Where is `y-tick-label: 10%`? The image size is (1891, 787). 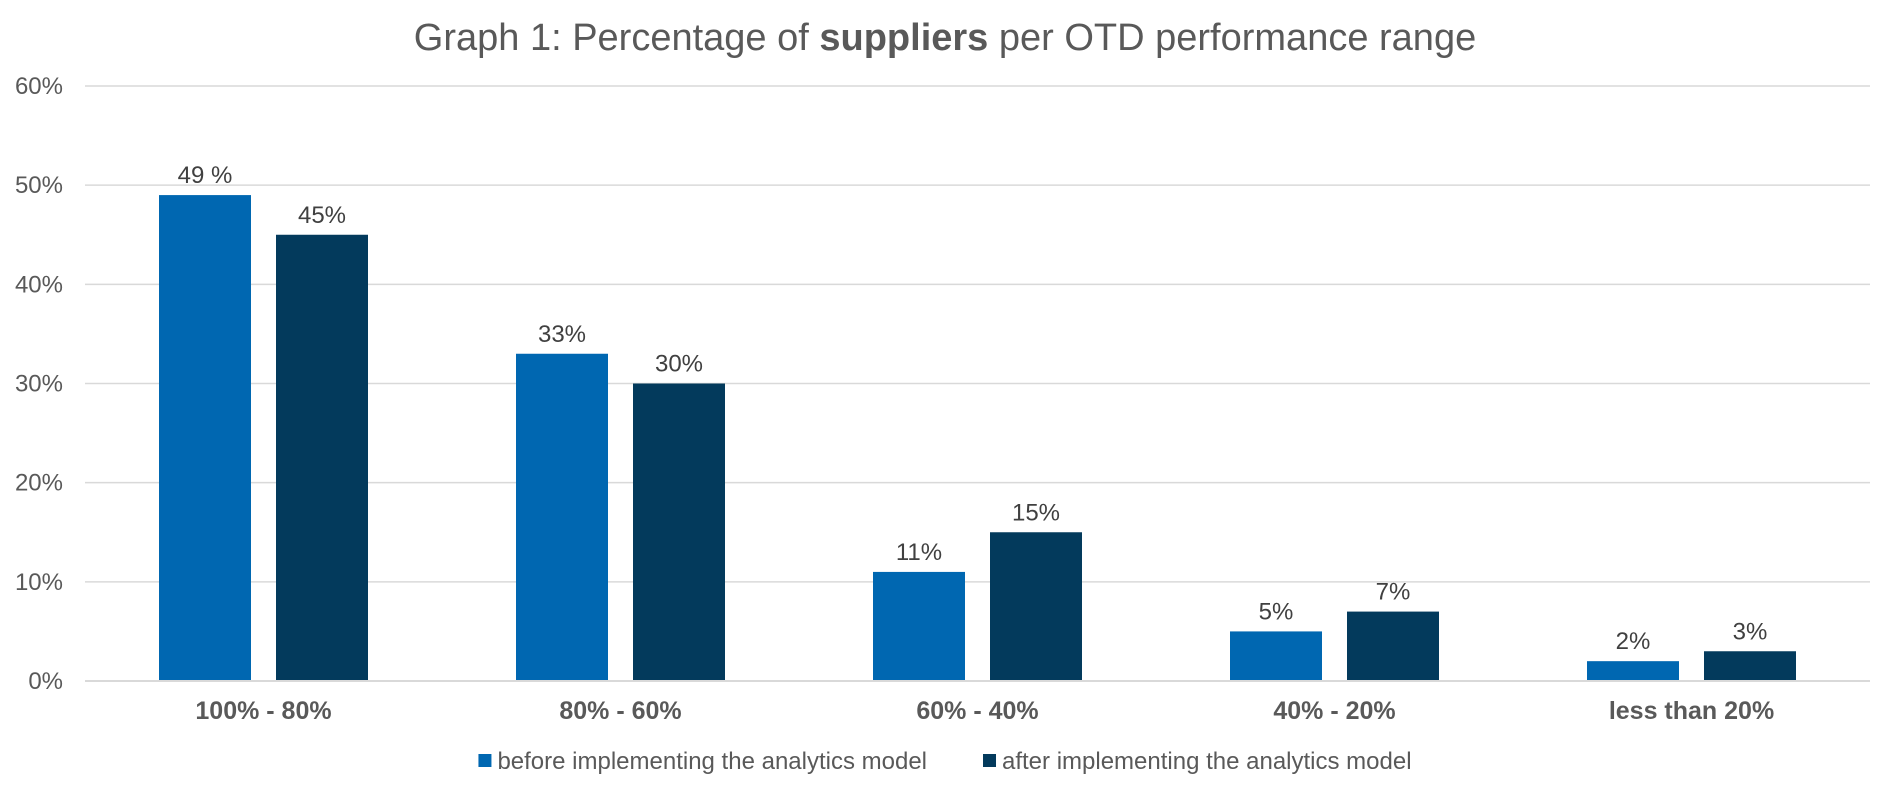 y-tick-label: 10% is located at coordinates (39, 582).